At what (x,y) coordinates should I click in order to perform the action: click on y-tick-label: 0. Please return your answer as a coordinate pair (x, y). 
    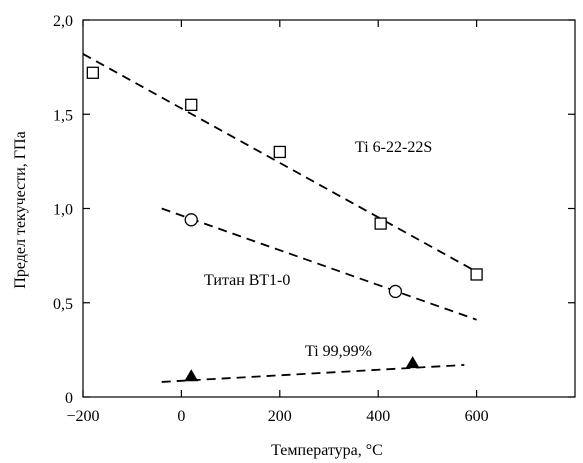
    Looking at the image, I should click on (69, 398).